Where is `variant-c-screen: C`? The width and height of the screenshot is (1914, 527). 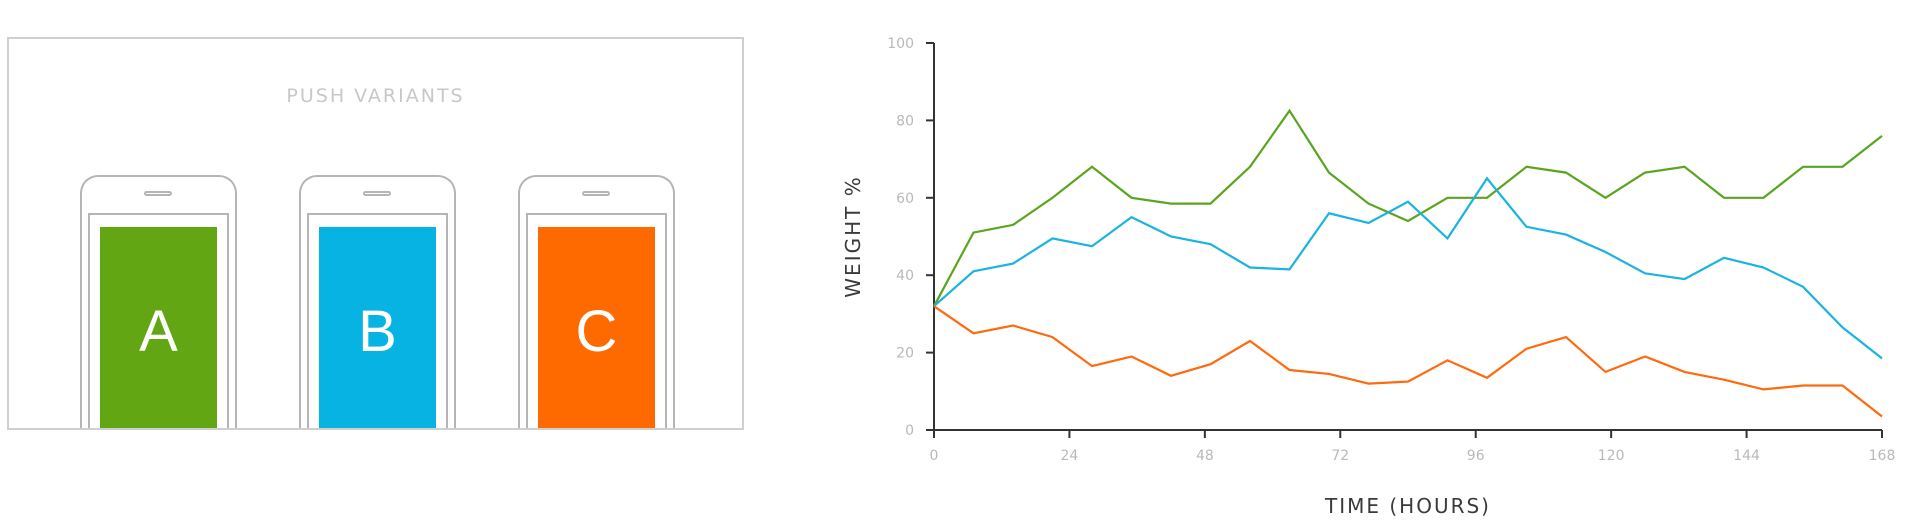
variant-c-screen: C is located at coordinates (596, 327).